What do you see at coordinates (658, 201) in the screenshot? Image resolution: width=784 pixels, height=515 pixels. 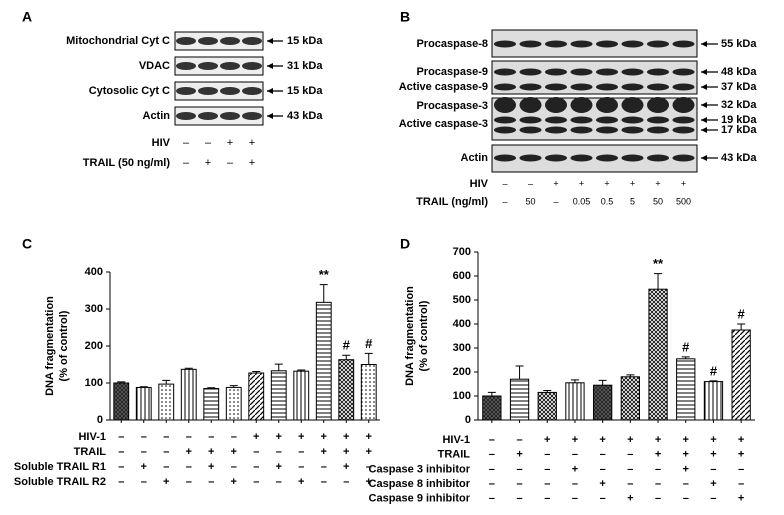 I see `condition-sign: 50` at bounding box center [658, 201].